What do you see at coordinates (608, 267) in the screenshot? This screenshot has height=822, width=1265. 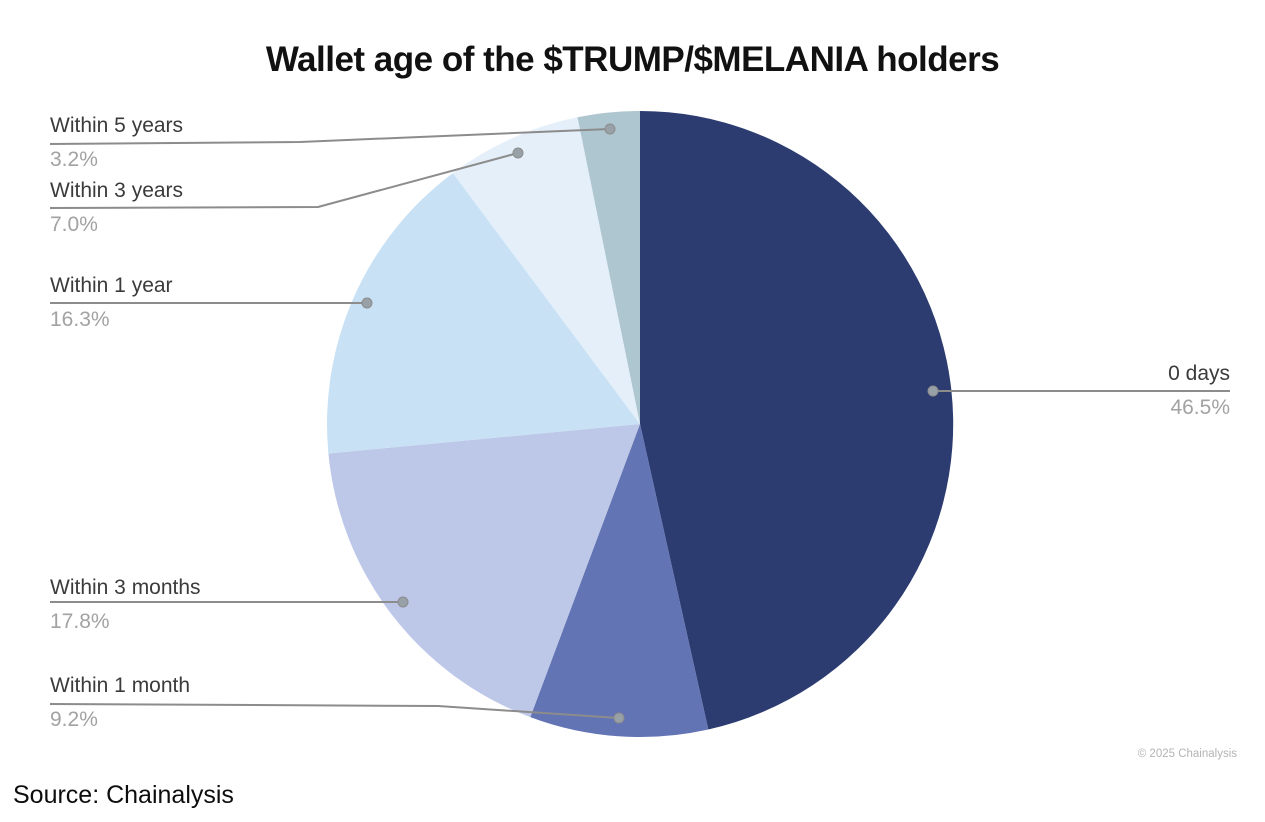 I see `pie-slice-within-5-years` at bounding box center [608, 267].